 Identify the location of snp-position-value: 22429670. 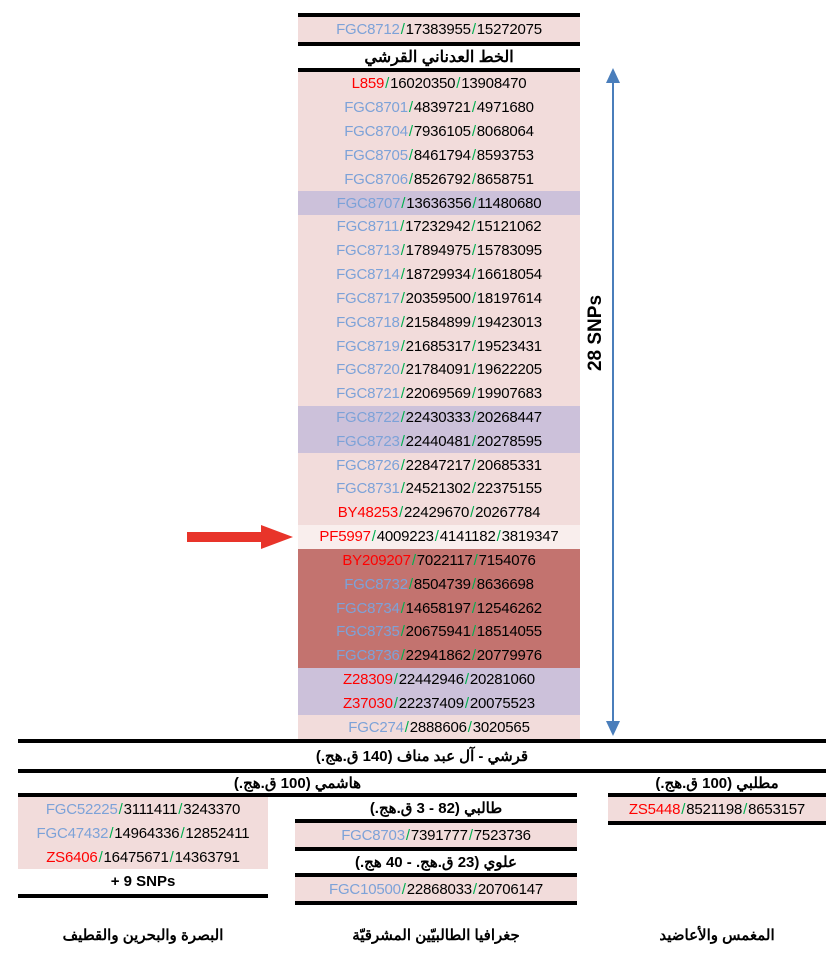
(437, 513).